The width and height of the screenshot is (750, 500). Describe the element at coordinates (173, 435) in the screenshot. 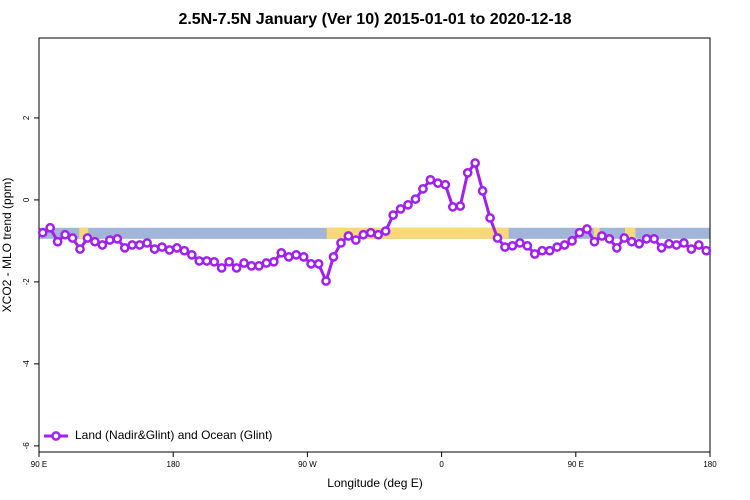

I see `legend-label: Land (Nadir&Glint) and Ocean (Glint)` at that location.